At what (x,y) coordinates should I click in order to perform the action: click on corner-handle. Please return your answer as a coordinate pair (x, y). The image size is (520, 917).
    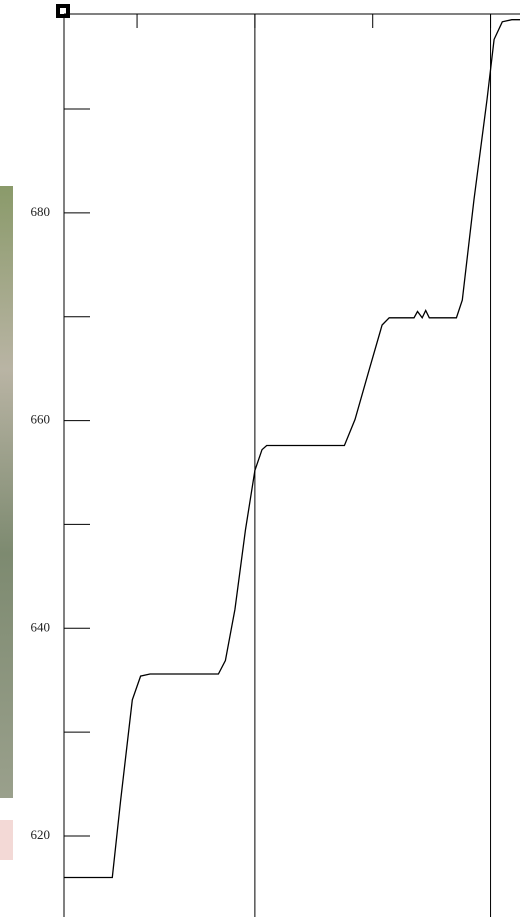
    Looking at the image, I should click on (63, 11).